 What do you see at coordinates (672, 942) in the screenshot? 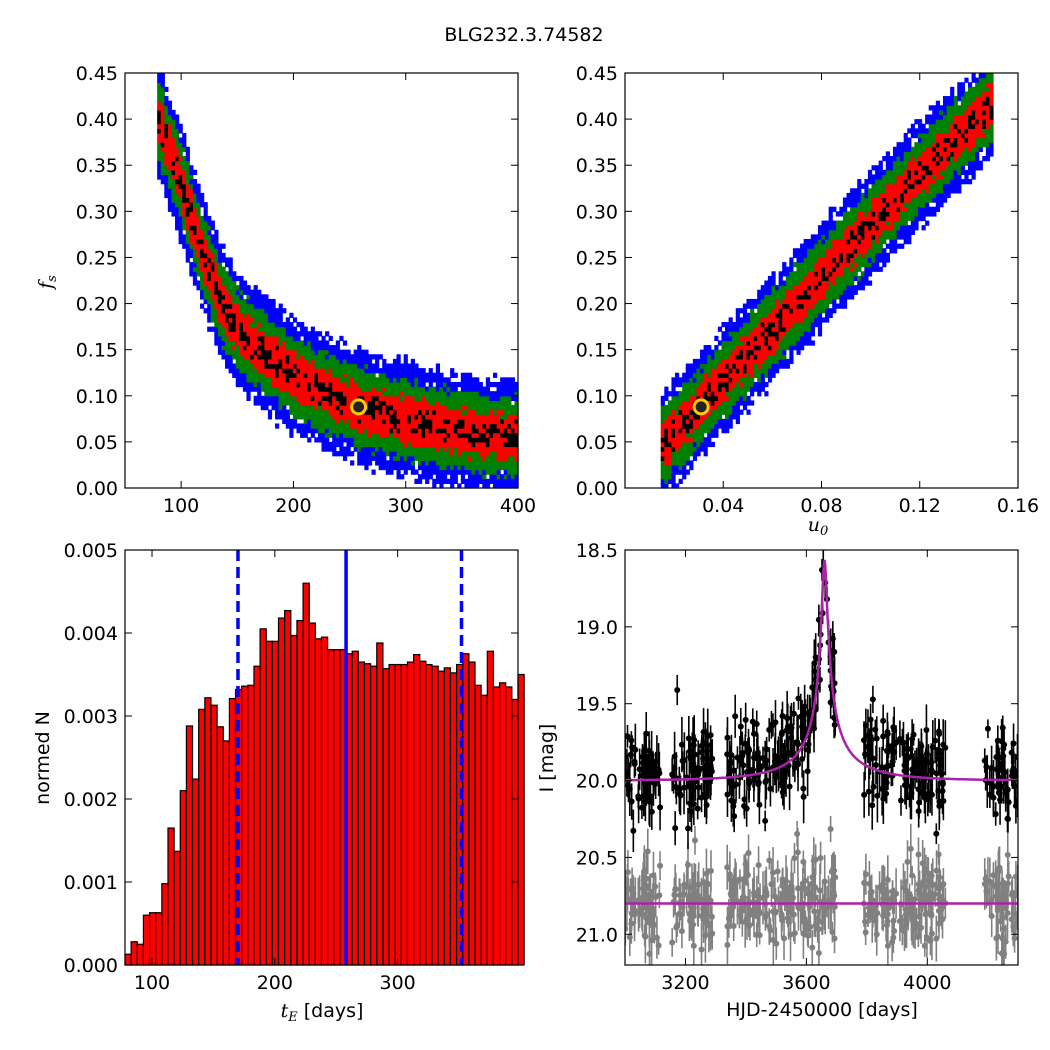
I see `br-residual-point` at bounding box center [672, 942].